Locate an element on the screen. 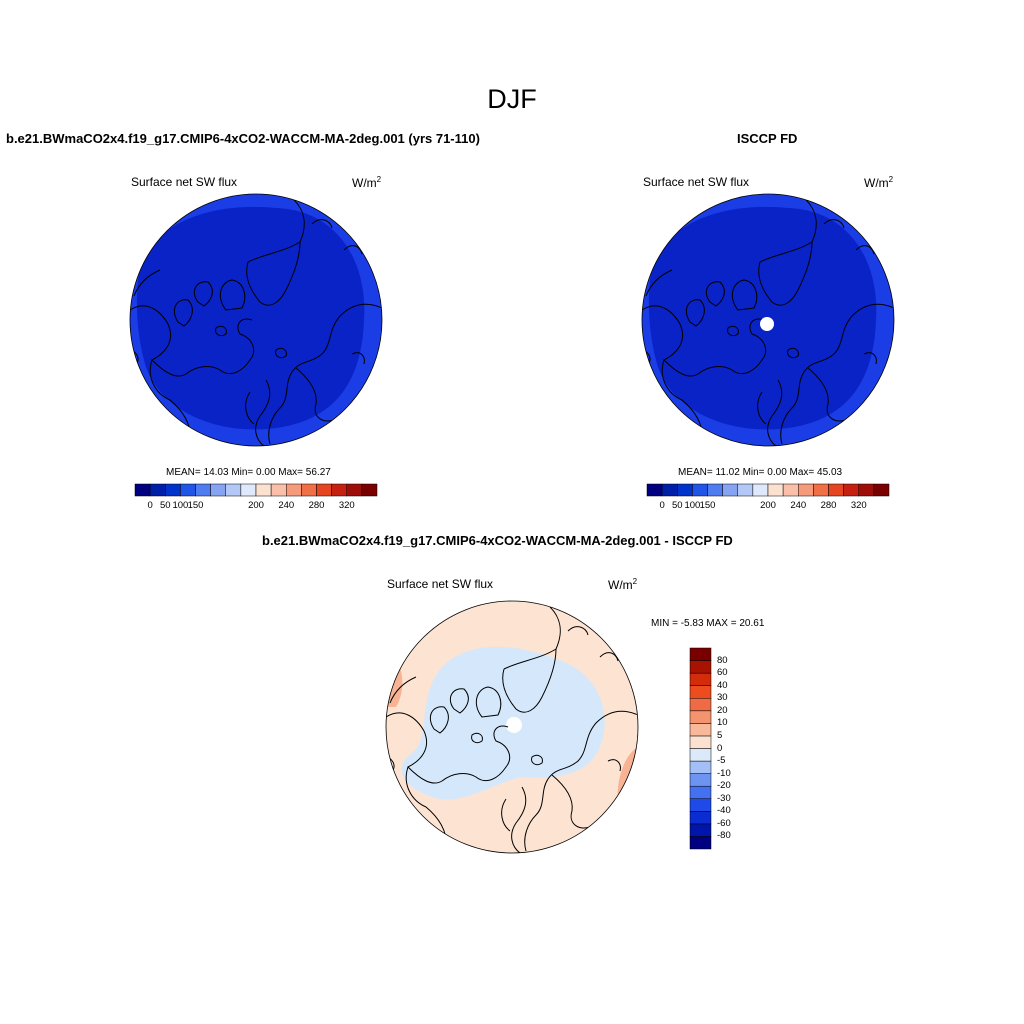 This screenshot has height=1024, width=1024. panel1-variable-label: Surface net SW flux is located at coordinates (184, 182).